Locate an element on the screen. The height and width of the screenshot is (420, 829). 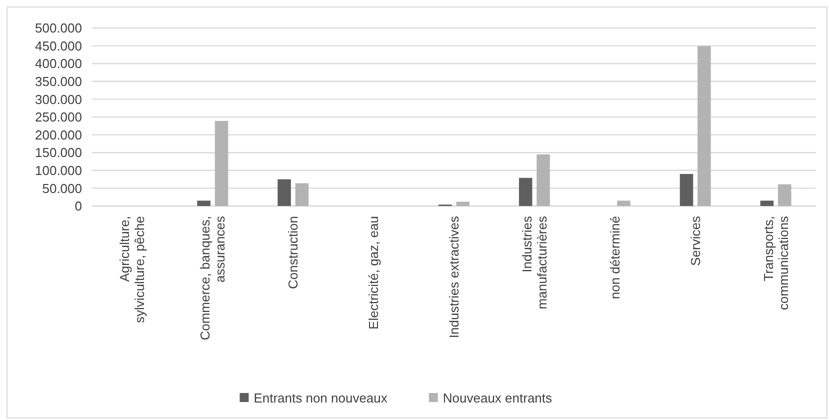
x-tick-label: Industries extractives is located at coordinates (454, 277).